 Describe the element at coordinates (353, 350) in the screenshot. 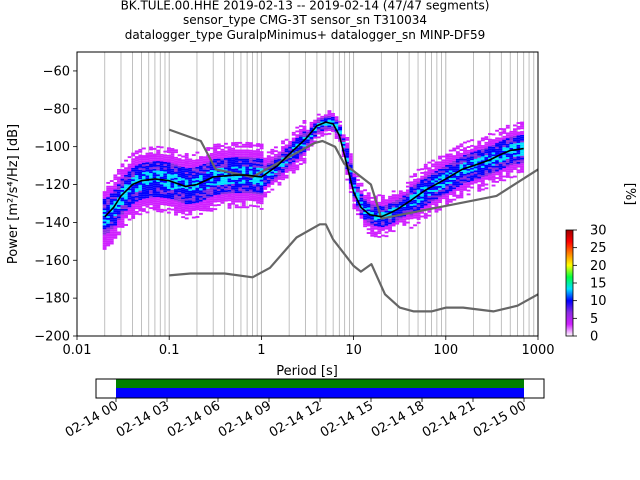

I see `x-tick-label: 10` at that location.